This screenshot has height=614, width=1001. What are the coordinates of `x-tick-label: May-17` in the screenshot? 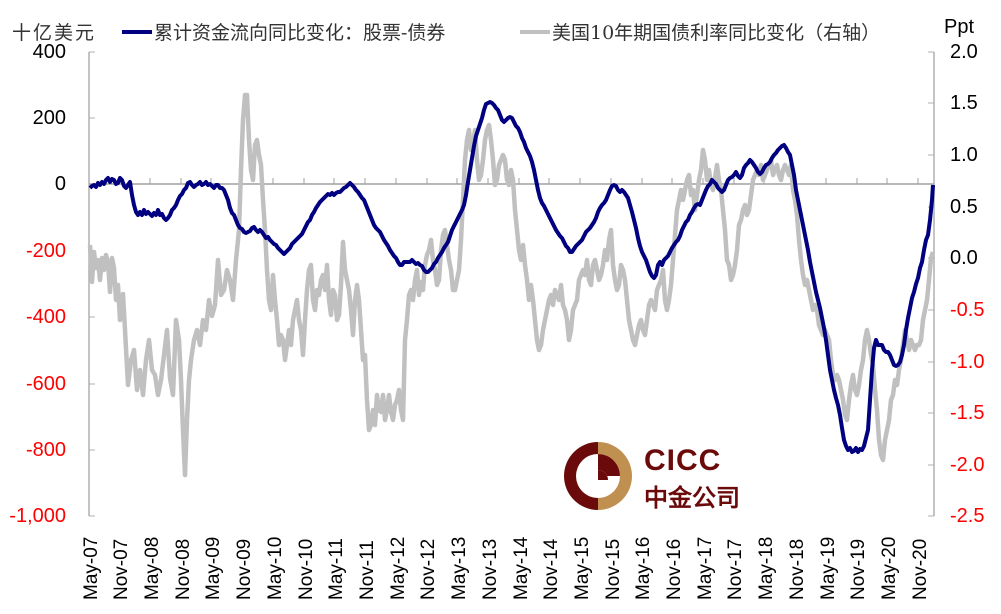 It's located at (705, 568).